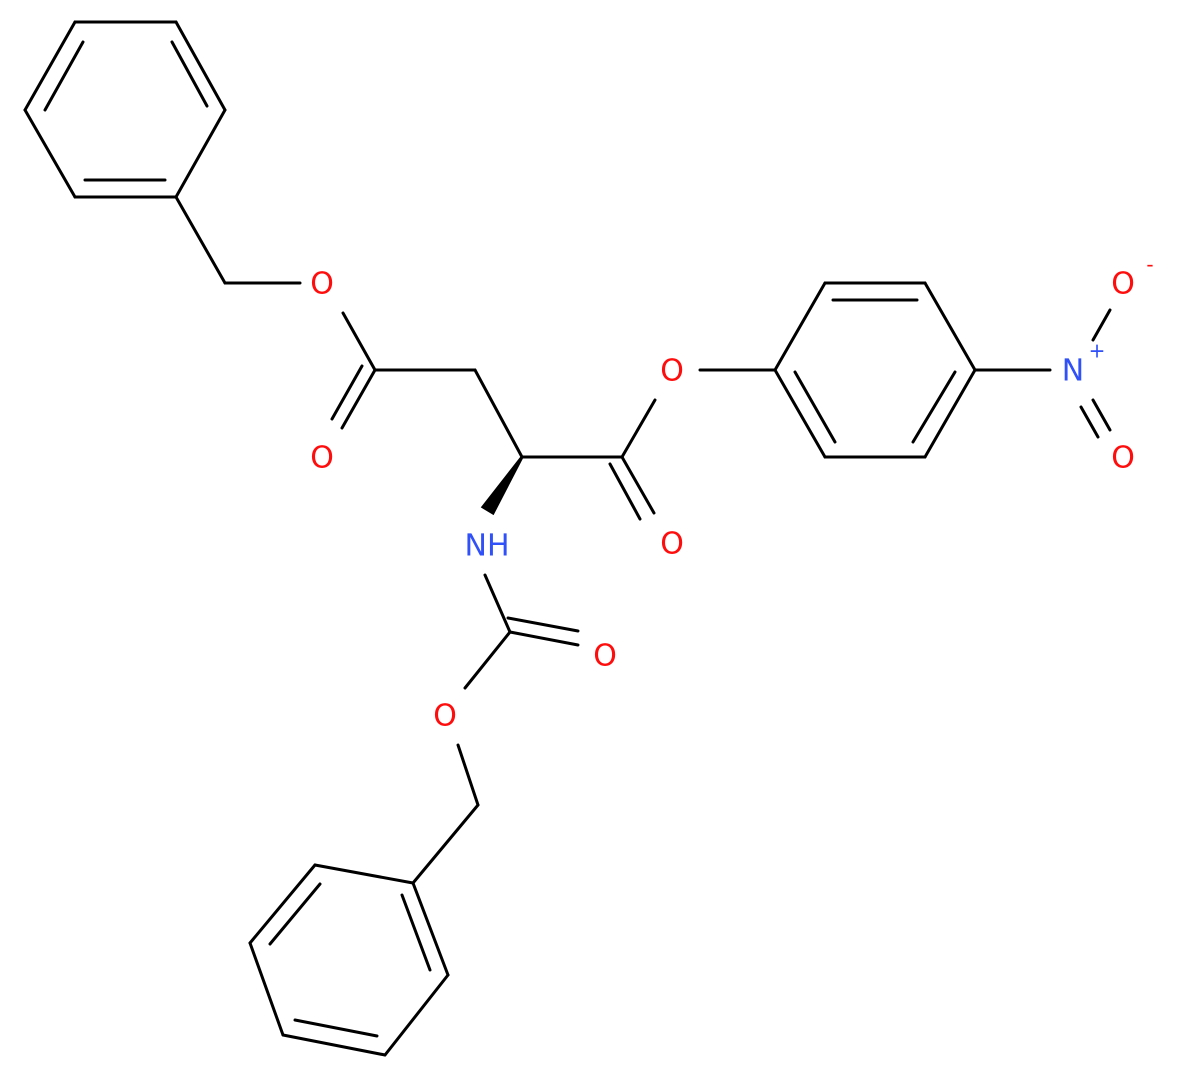  What do you see at coordinates (1097, 351) in the screenshot?
I see `charge: +` at bounding box center [1097, 351].